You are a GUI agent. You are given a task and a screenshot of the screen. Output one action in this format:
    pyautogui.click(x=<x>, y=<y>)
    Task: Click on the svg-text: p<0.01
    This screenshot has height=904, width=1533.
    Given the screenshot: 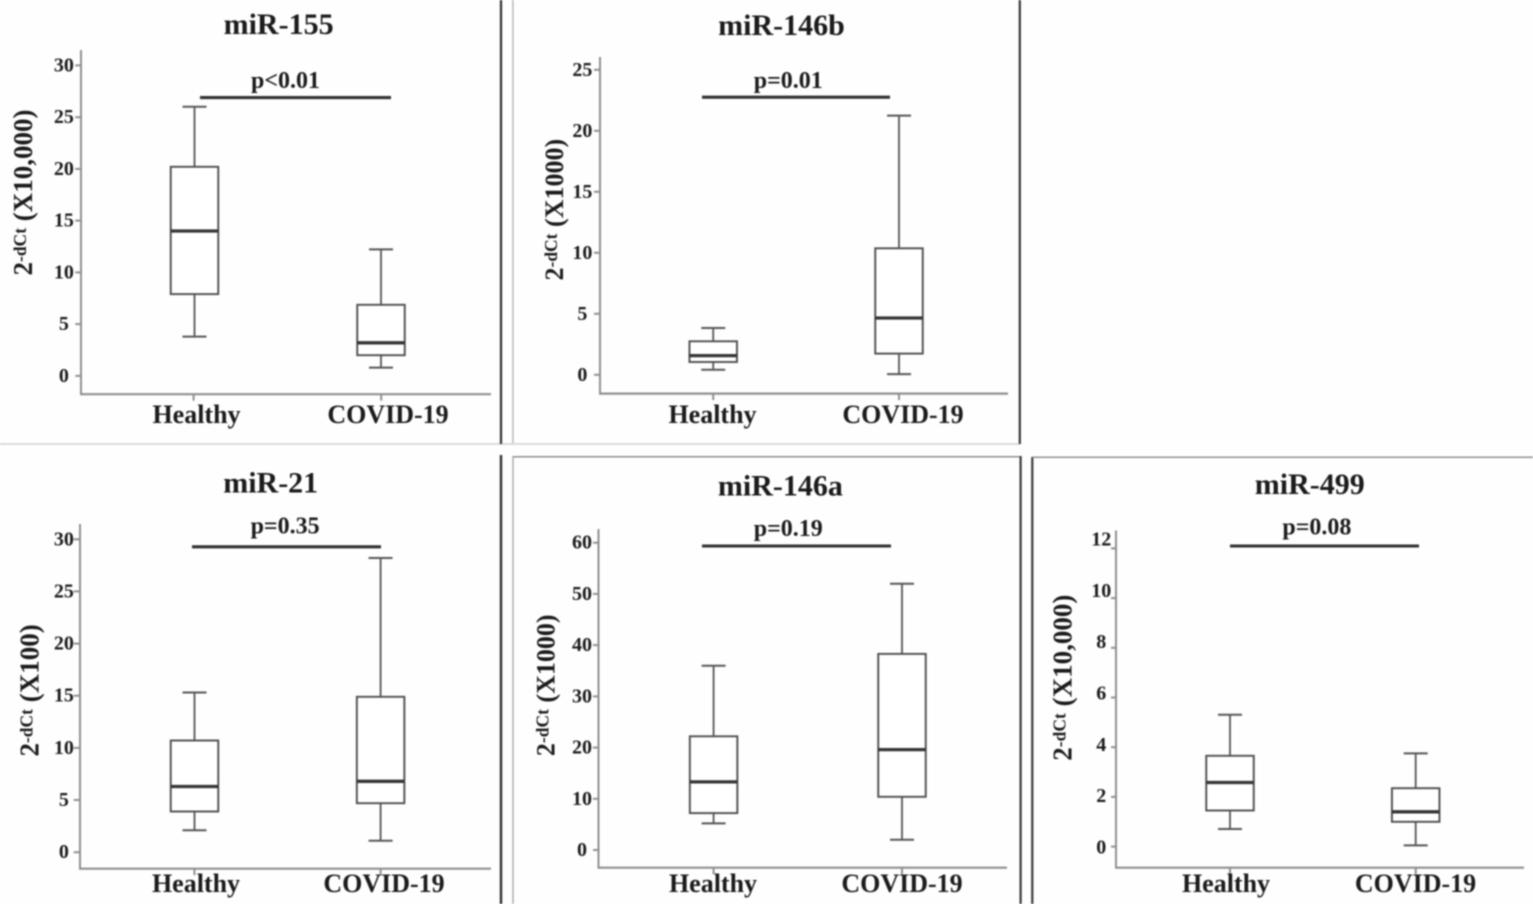 What is the action you would take?
    pyautogui.click(x=285, y=81)
    